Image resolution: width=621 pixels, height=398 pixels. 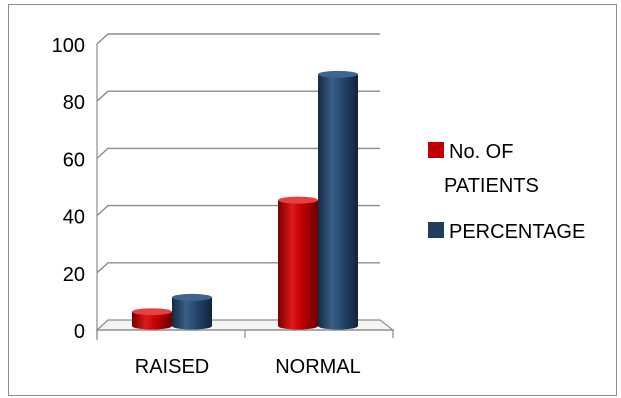 I want to click on y-tick-label: 0, so click(x=79, y=332).